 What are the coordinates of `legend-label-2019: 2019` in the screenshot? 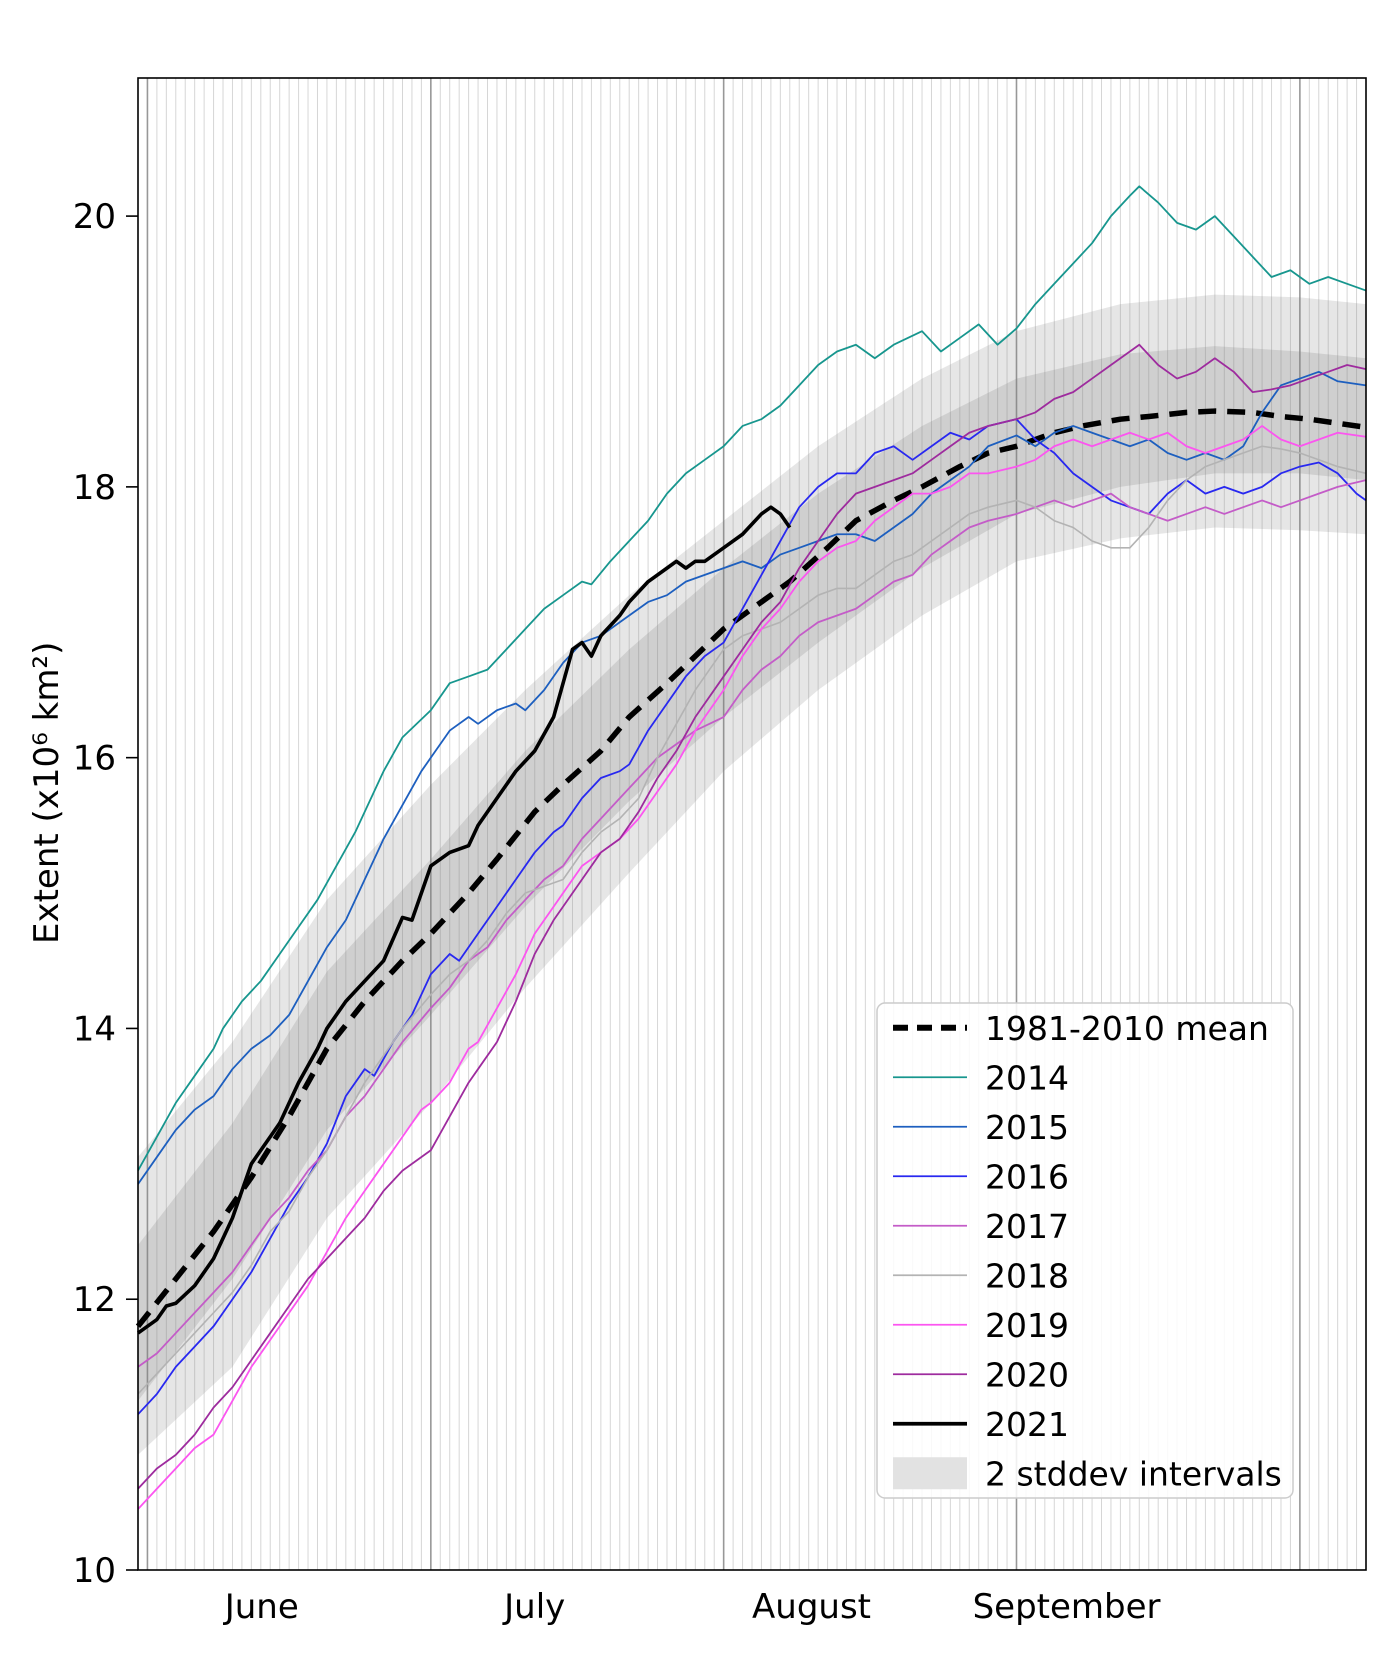 It's located at (1027, 1325).